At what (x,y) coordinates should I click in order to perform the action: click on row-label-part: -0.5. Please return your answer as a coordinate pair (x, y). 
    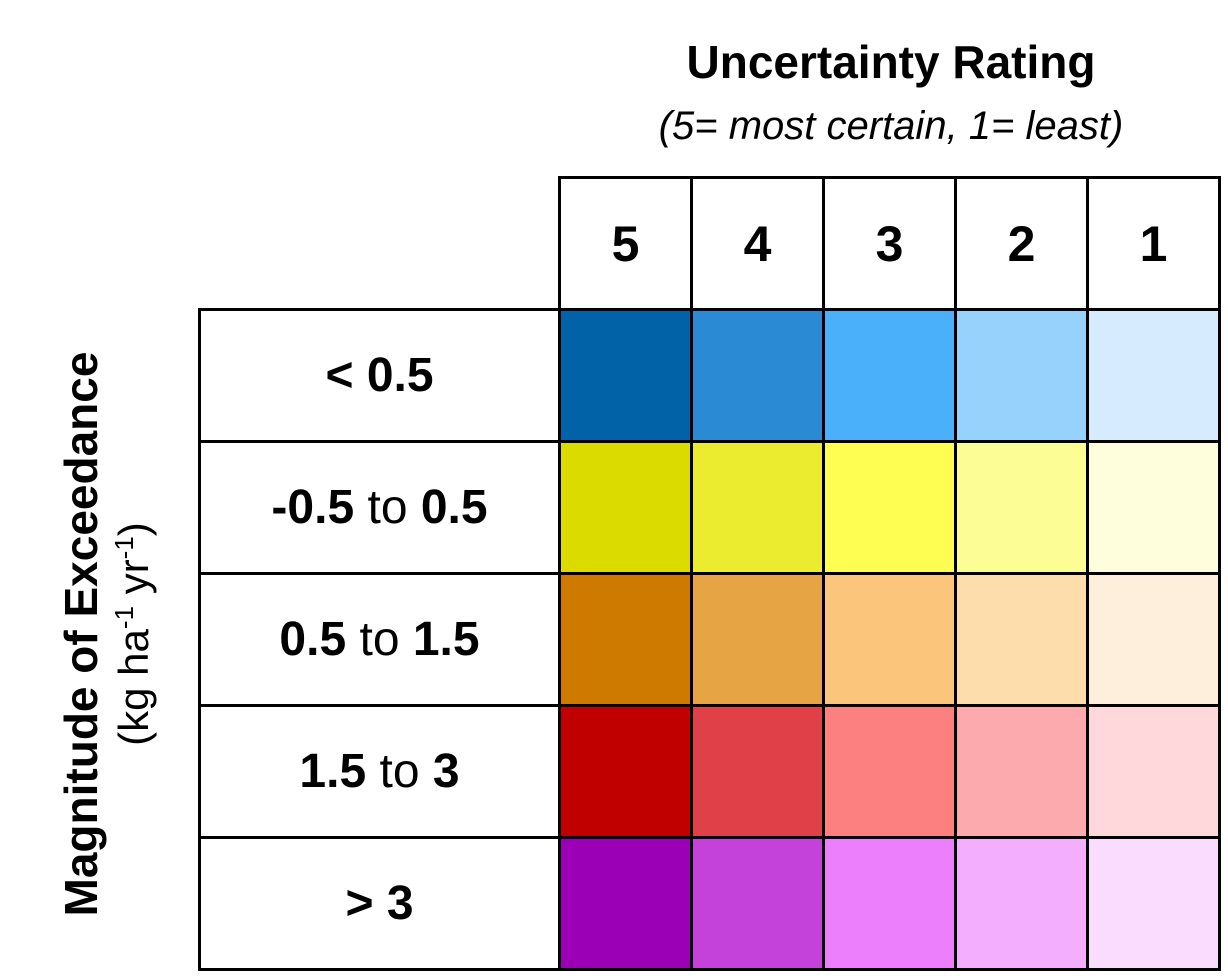
    Looking at the image, I should click on (313, 507).